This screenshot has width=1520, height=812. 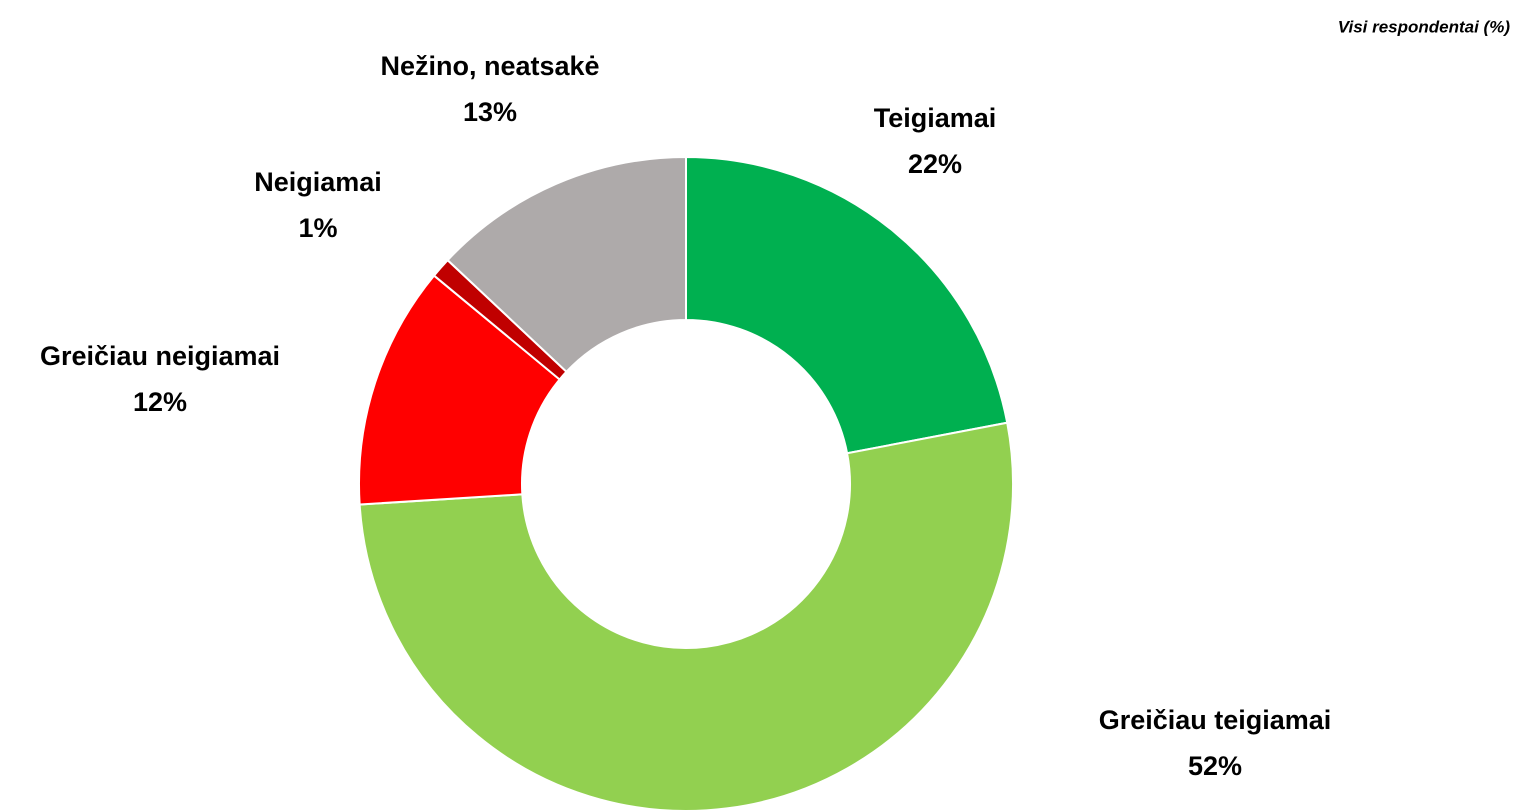 What do you see at coordinates (160, 402) in the screenshot?
I see `segment-value-label: 12%` at bounding box center [160, 402].